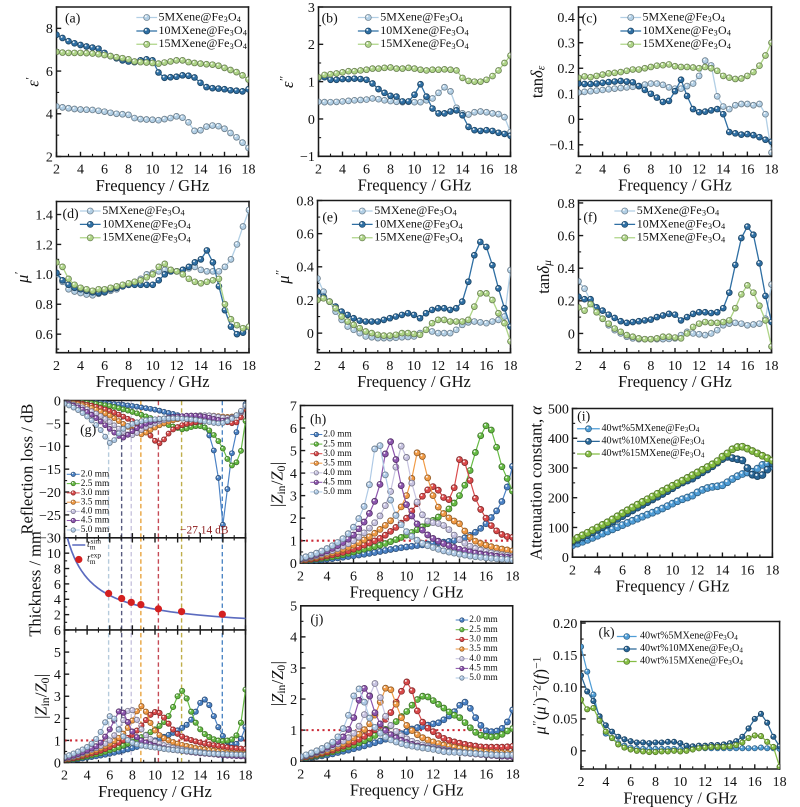  I want to click on svg-text: Reflection loss / dB, so click(27, 469).